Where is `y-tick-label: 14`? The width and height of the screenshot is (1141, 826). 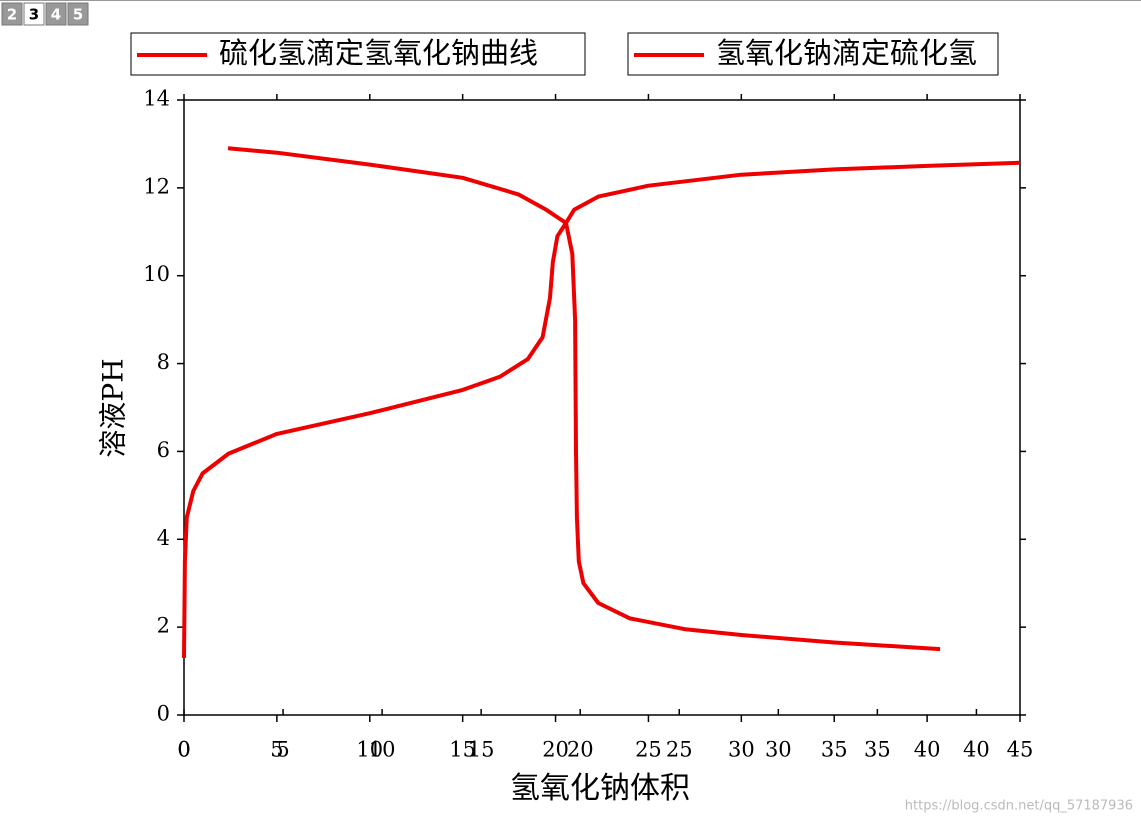
y-tick-label: 14 is located at coordinates (156, 99).